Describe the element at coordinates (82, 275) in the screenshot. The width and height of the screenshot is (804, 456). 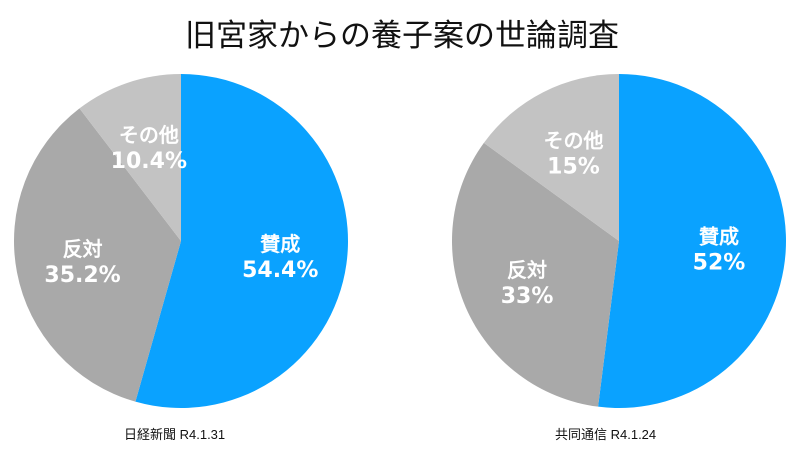
I see `slice-value-label: 35.2%` at that location.